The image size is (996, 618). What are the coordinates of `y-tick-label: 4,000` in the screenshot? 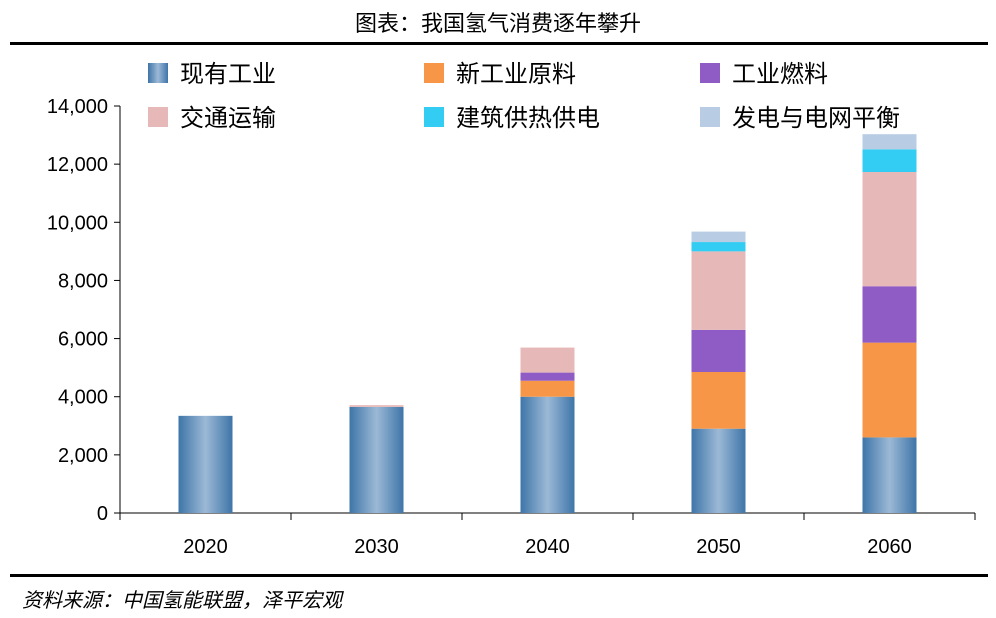 It's located at (83, 398).